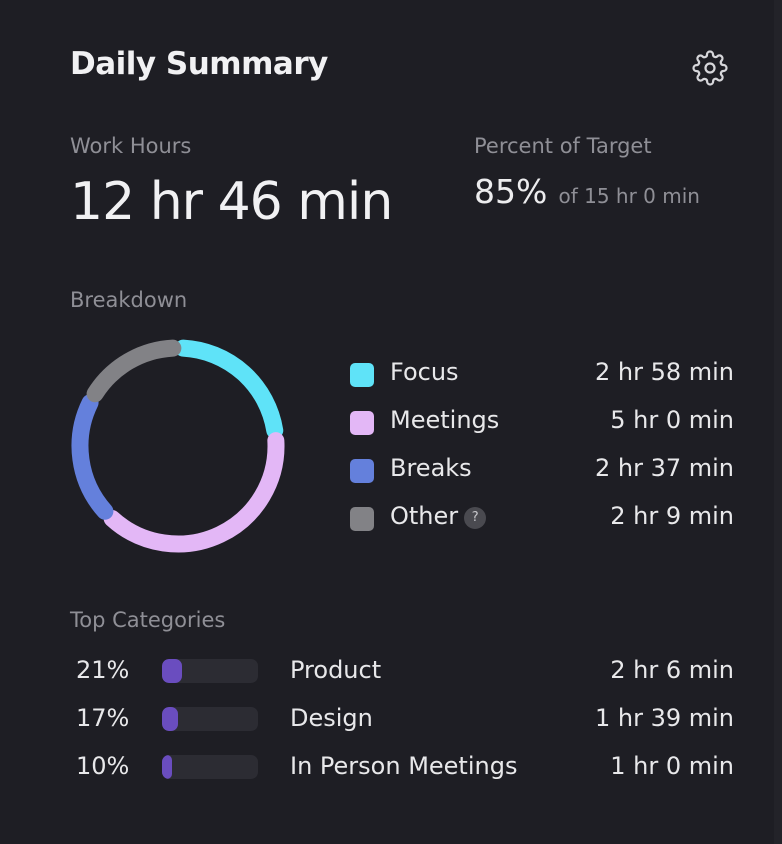  Describe the element at coordinates (424, 516) in the screenshot. I see `legend-label: Other` at that location.